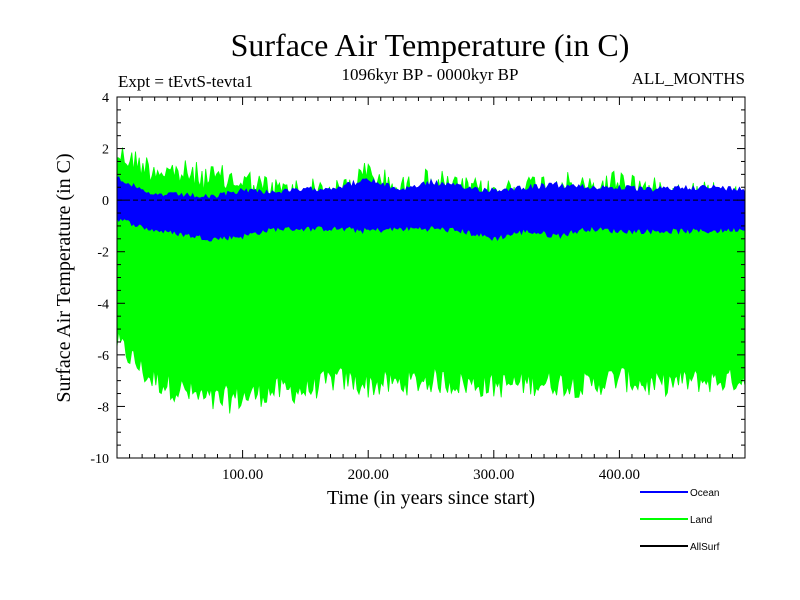  Describe the element at coordinates (704, 493) in the screenshot. I see `legend-label-ocean: Ocean` at that location.